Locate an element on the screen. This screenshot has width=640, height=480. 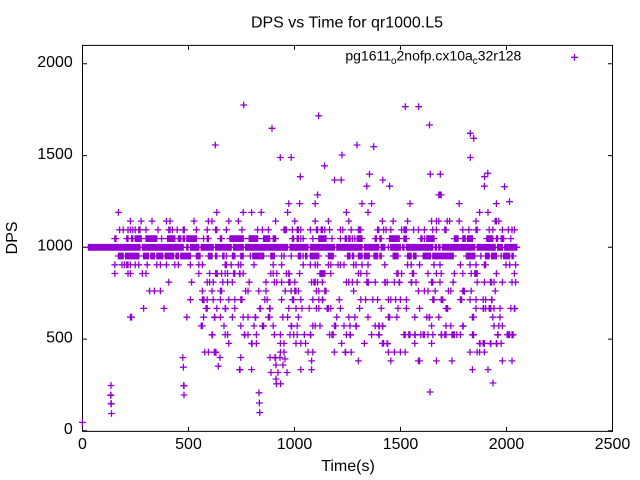
svg-text: DPS vs Time for qr1000.L5 is located at coordinates (347, 22).